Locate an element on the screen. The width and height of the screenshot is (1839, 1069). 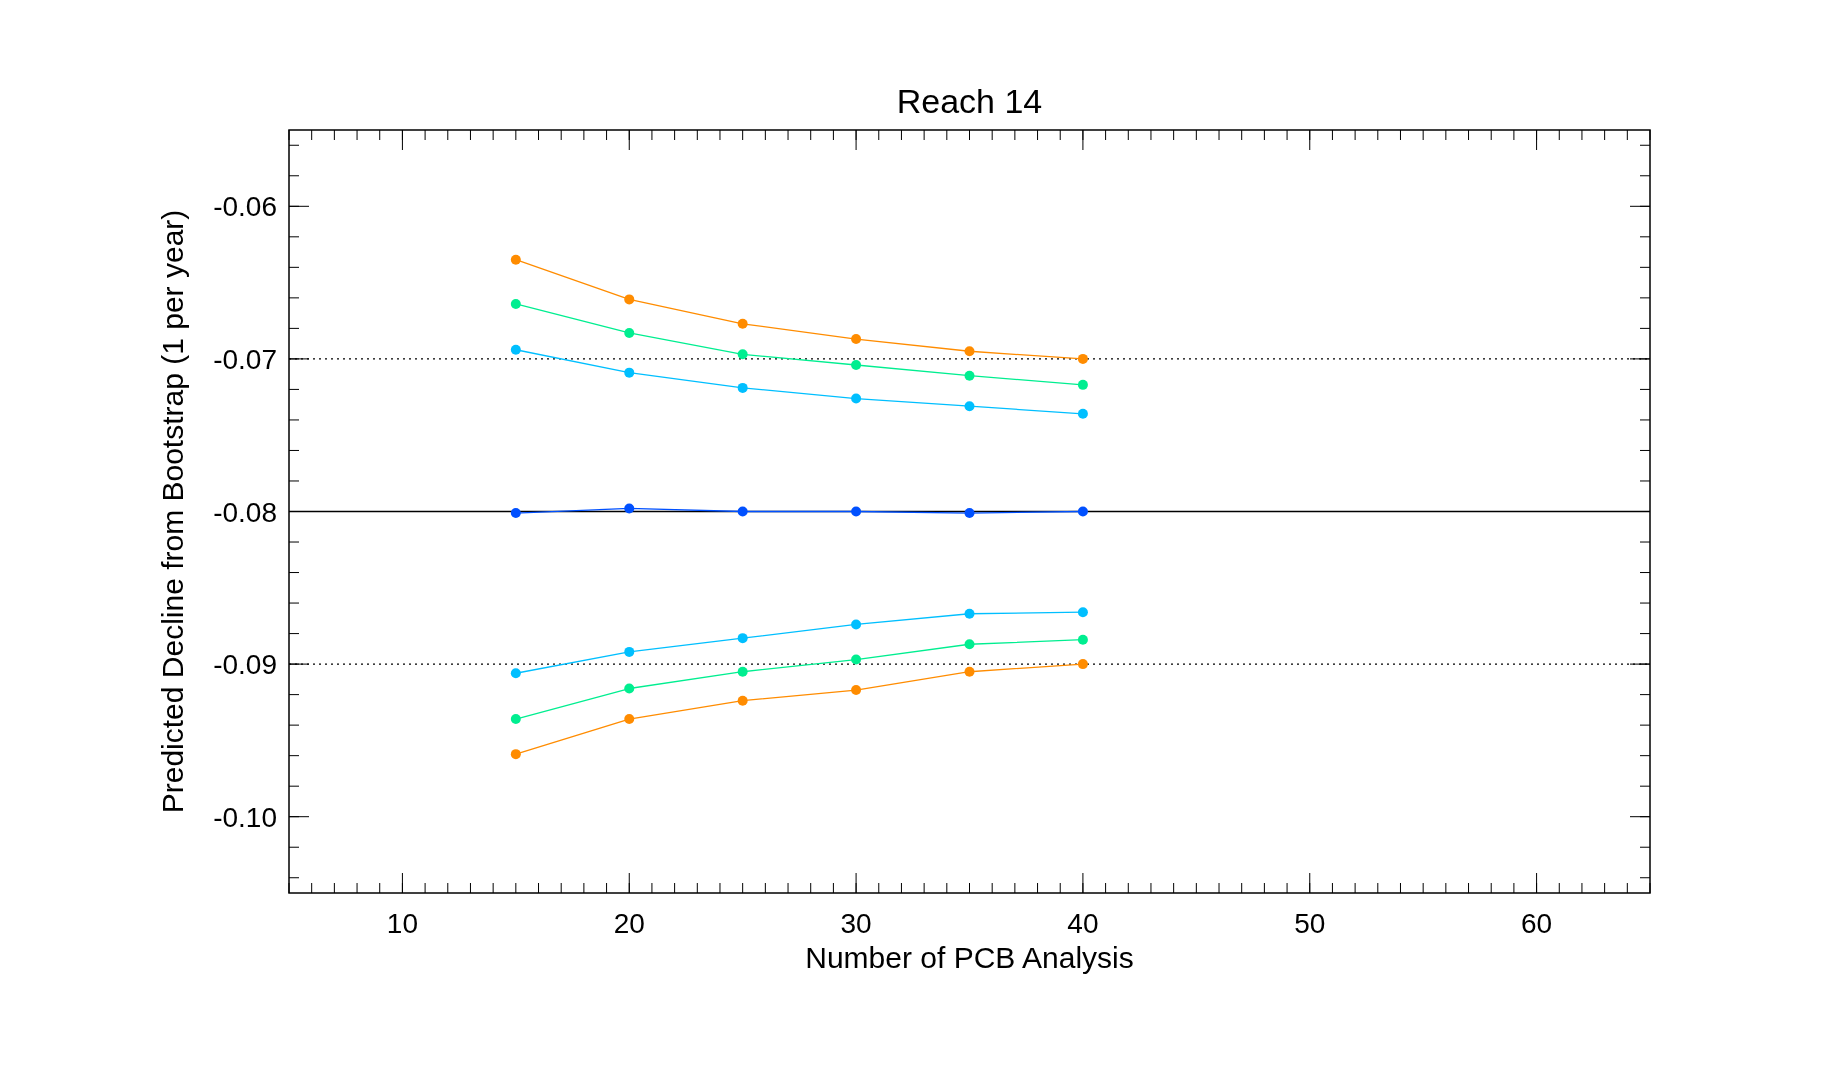
x-tick-label: 50 is located at coordinates (1310, 923).